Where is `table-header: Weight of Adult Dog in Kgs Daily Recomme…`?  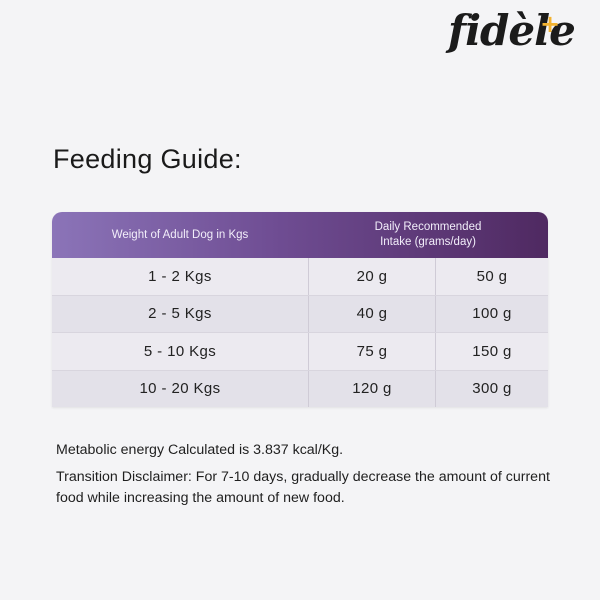 table-header: Weight of Adult Dog in Kgs Daily Recomme… is located at coordinates (300, 235).